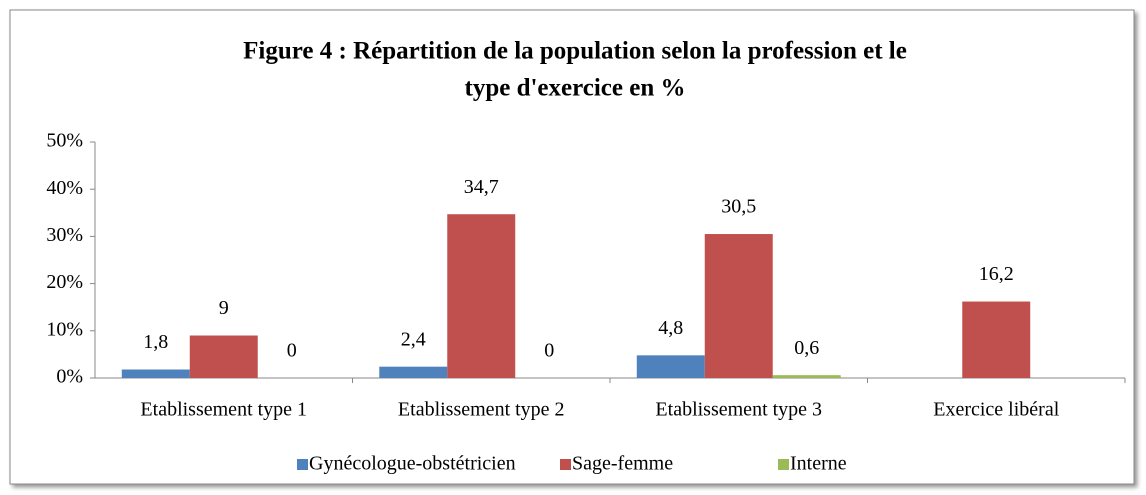 This screenshot has width=1146, height=495. Describe the element at coordinates (481, 410) in the screenshot. I see `x-tick-label: Etablissement type 2` at that location.